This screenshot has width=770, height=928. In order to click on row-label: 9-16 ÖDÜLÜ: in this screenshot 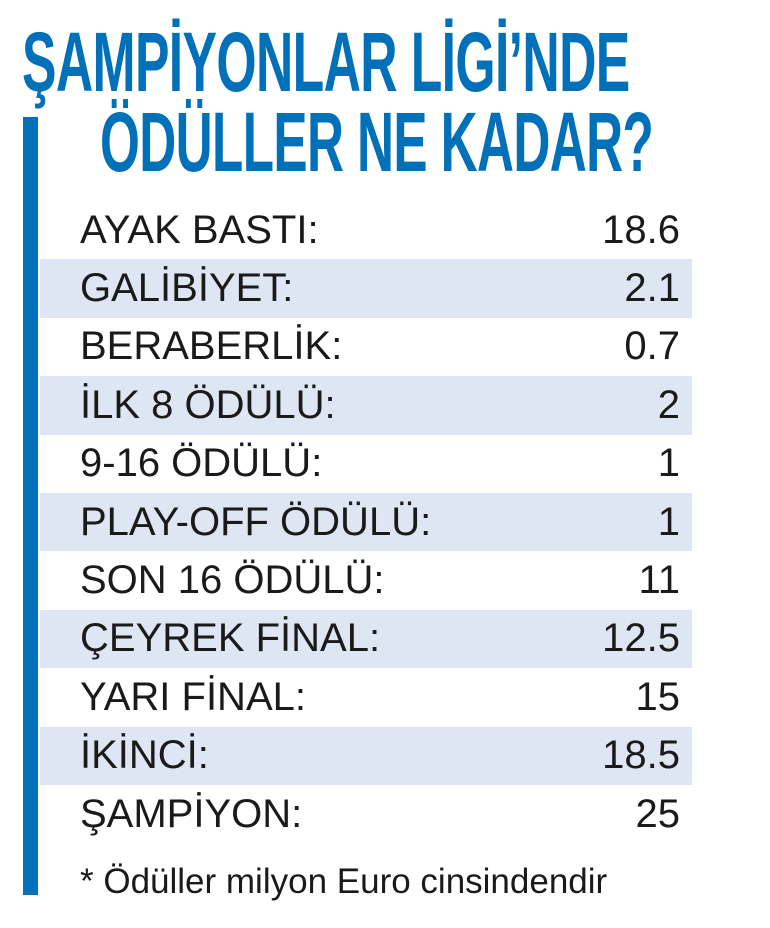, I will do `click(201, 463)`.